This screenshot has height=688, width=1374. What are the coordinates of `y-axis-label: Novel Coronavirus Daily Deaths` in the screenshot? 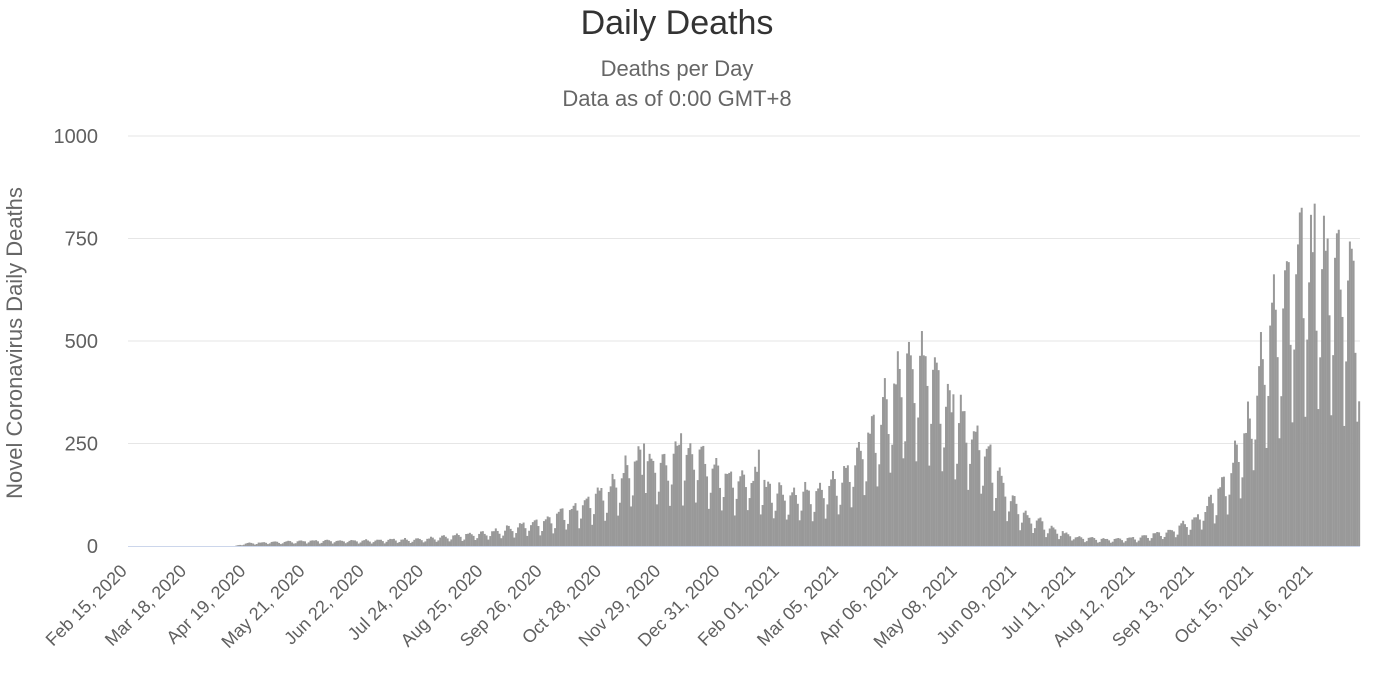 It's located at (14, 343).